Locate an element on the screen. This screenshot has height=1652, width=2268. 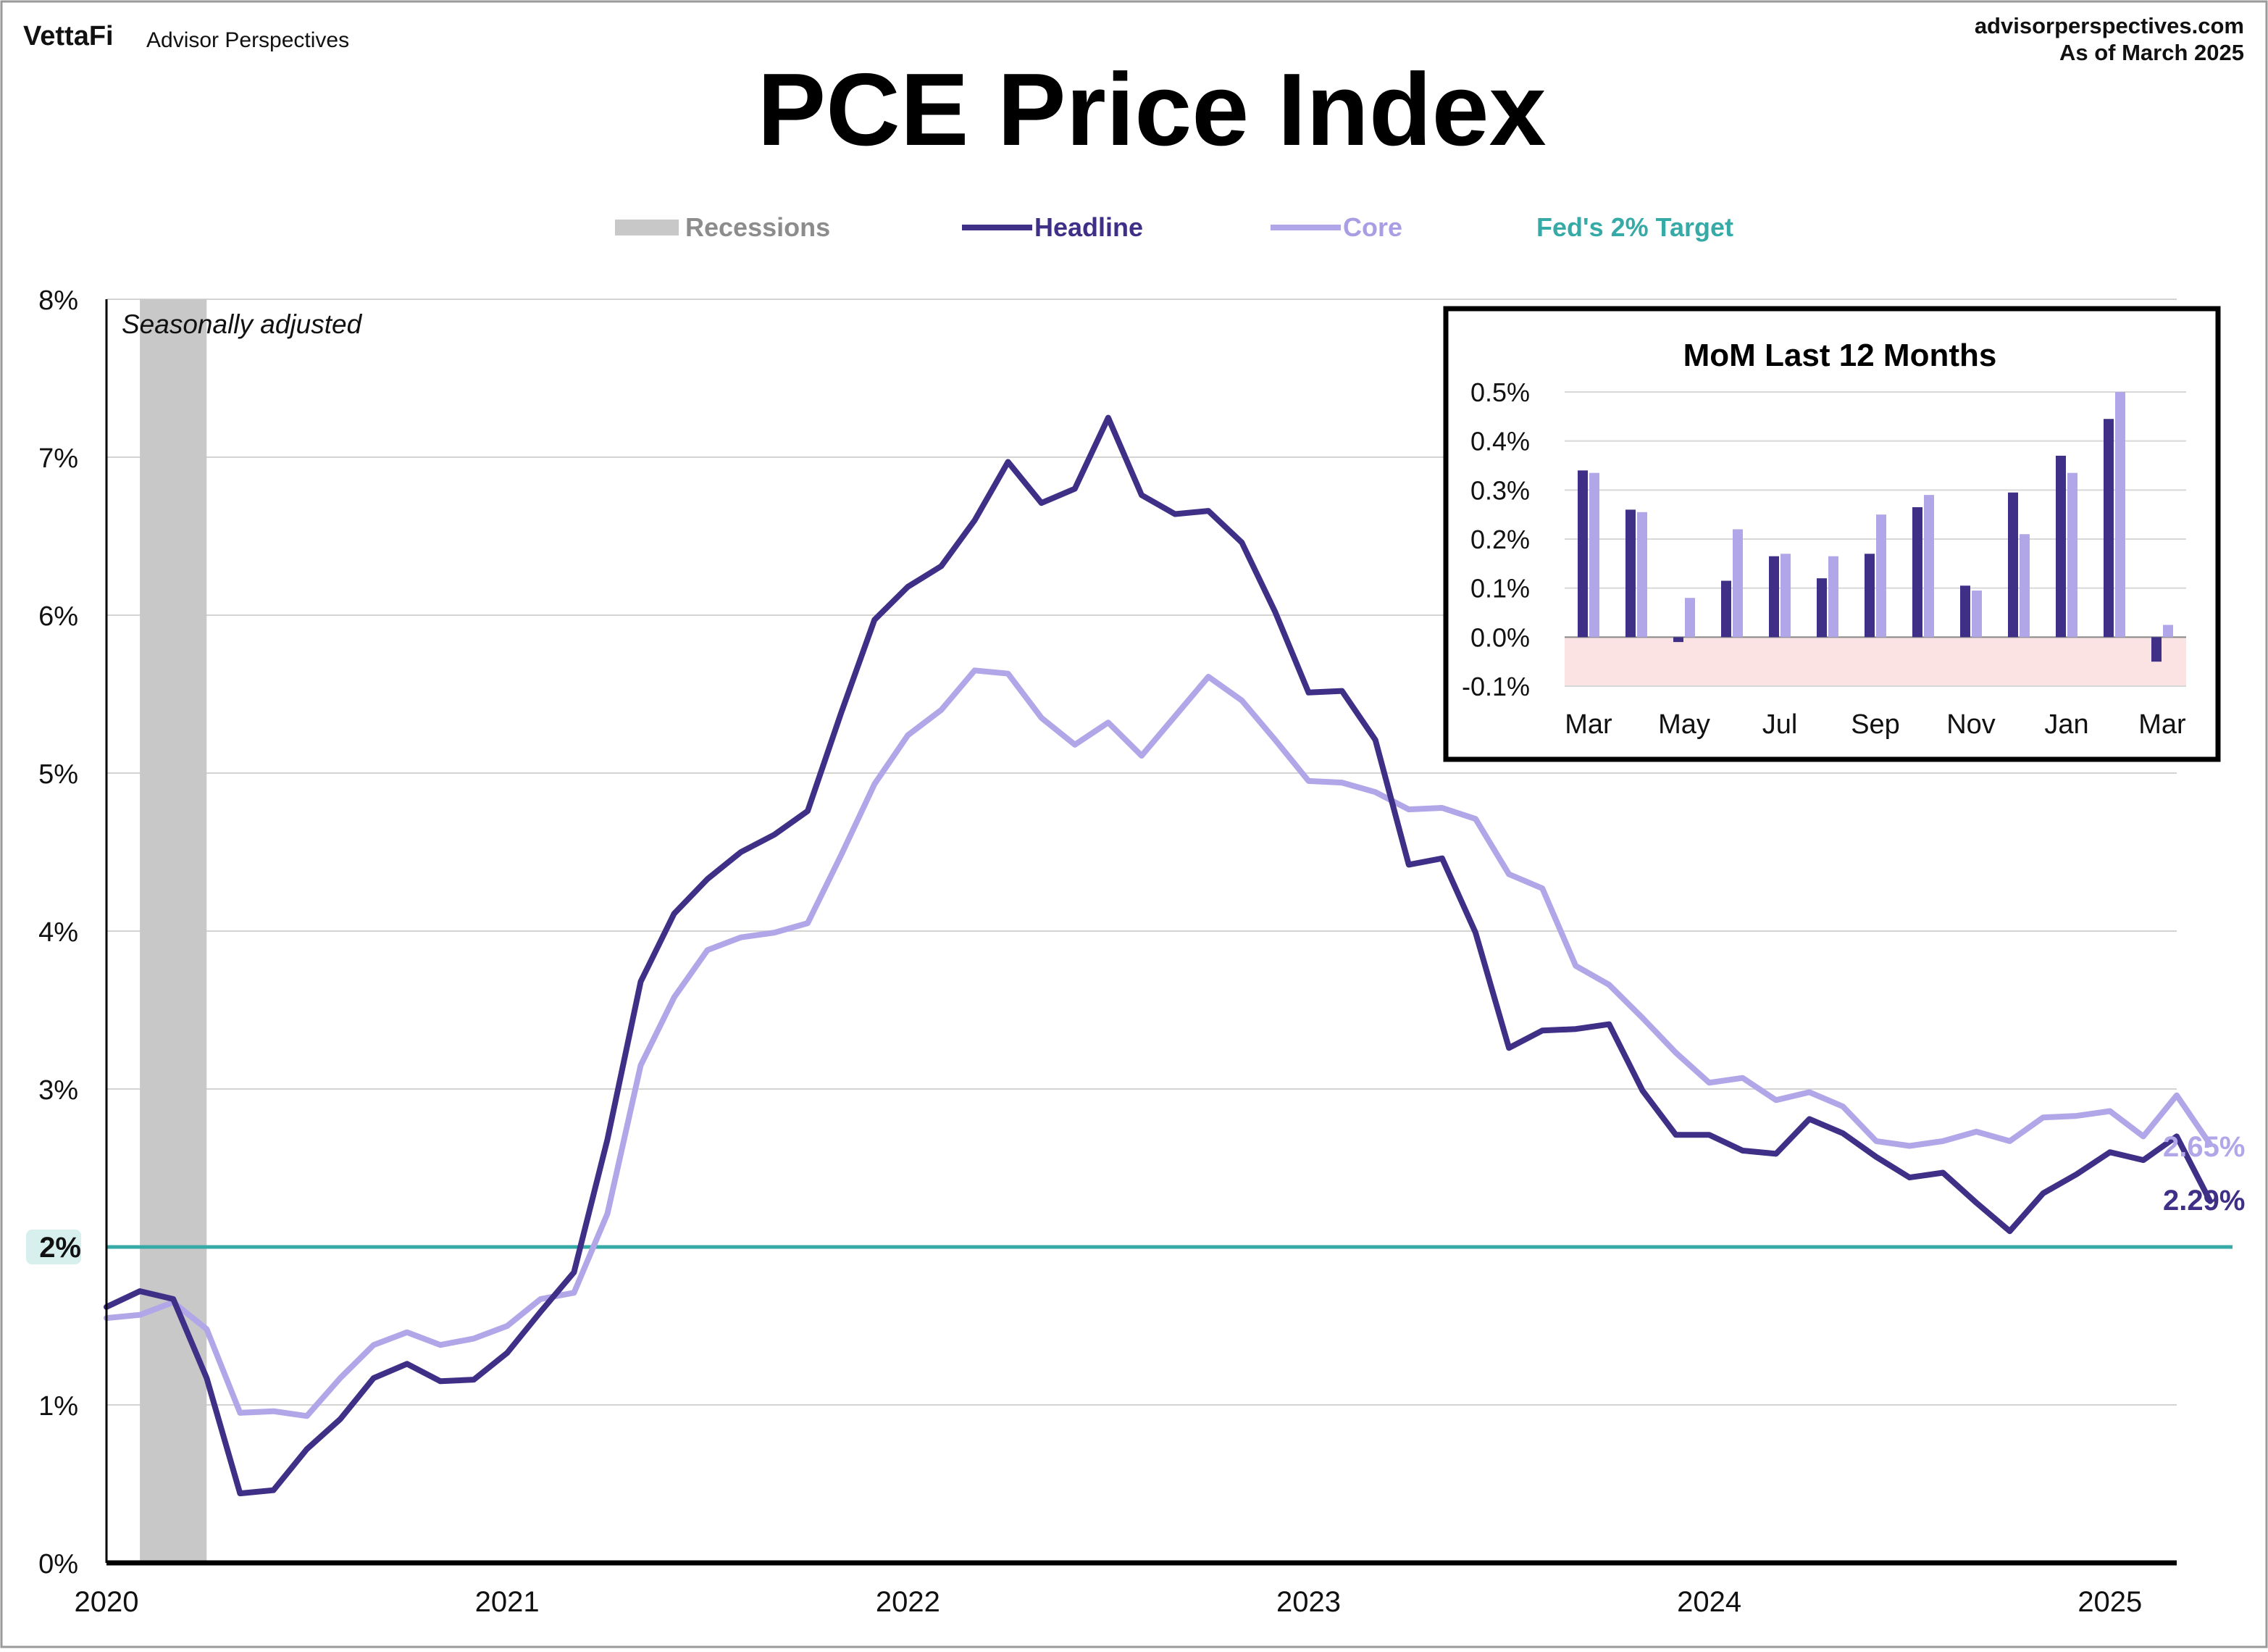
inset-x-tick-label: Nov is located at coordinates (1971, 724).